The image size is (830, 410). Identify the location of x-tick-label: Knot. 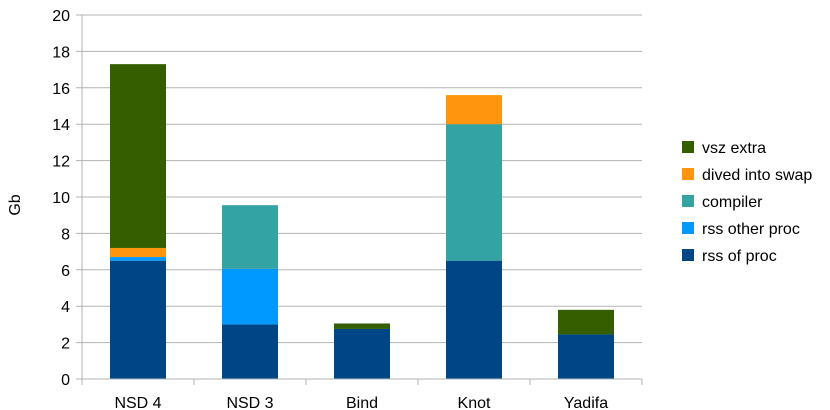
(474, 402).